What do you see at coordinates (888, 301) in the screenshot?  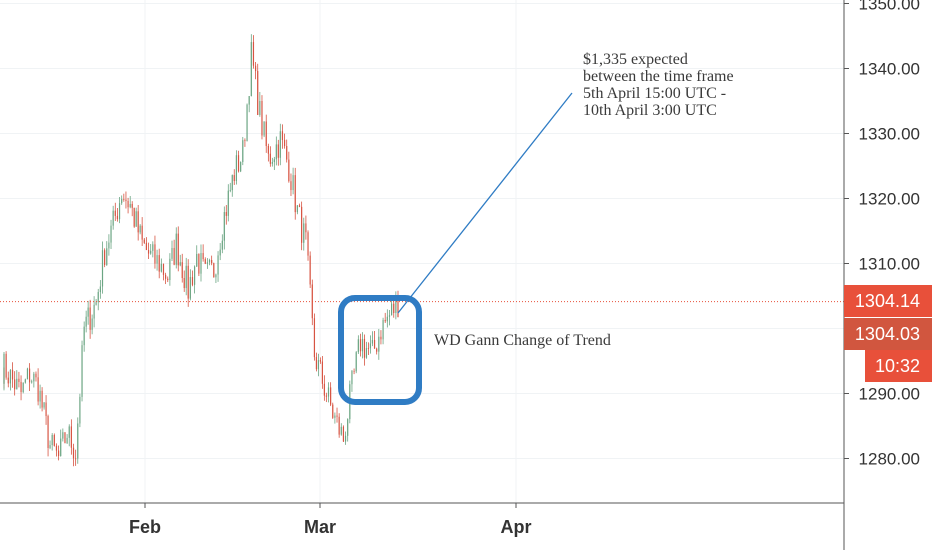 I see `last-price-tag: 1304.14` at bounding box center [888, 301].